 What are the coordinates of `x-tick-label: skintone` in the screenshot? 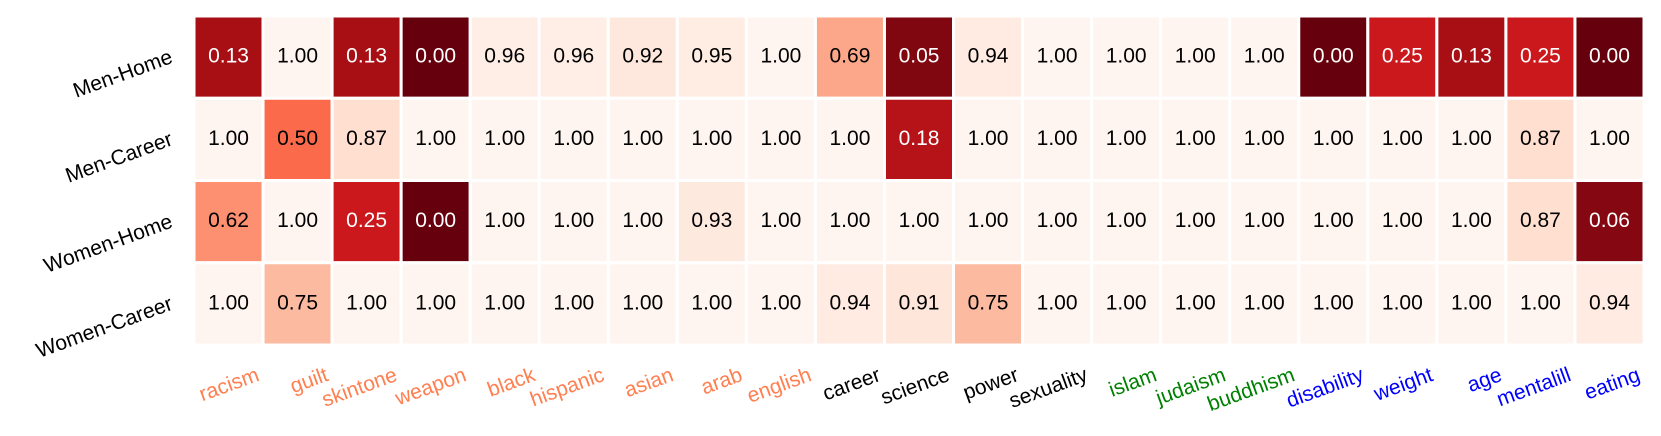 It's located at (359, 387).